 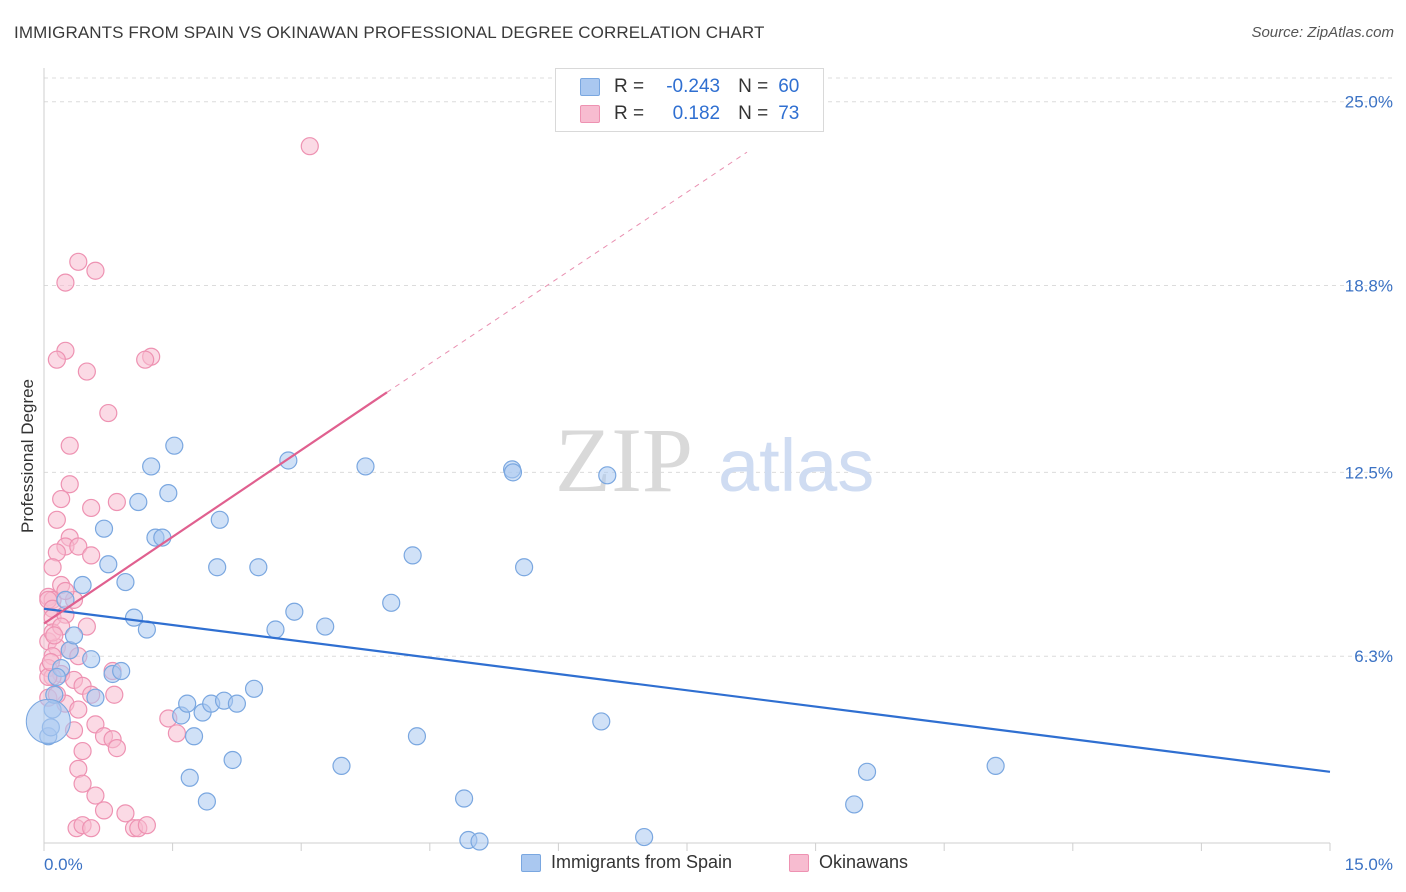 I want to click on bottom-legend-okinawan: Okinawans, so click(x=848, y=862).